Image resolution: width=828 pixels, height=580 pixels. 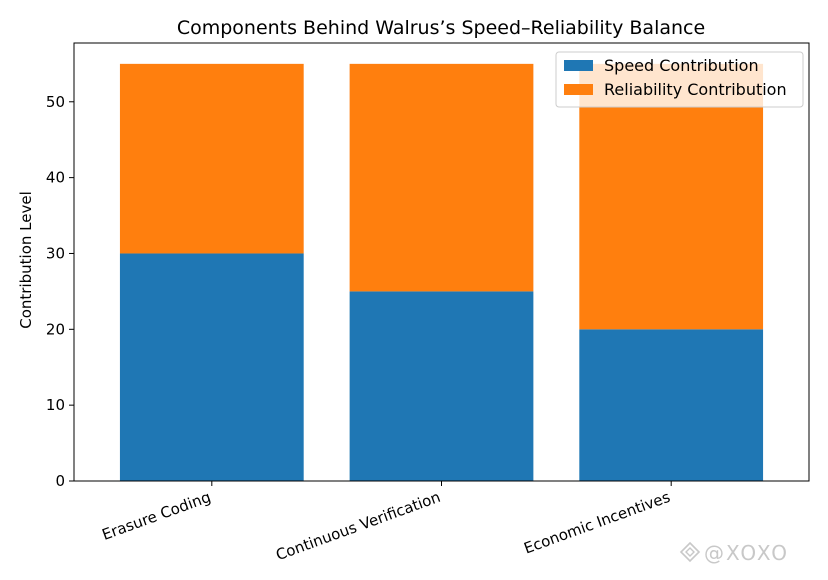 I want to click on watermark: @XOXO, so click(x=734, y=553).